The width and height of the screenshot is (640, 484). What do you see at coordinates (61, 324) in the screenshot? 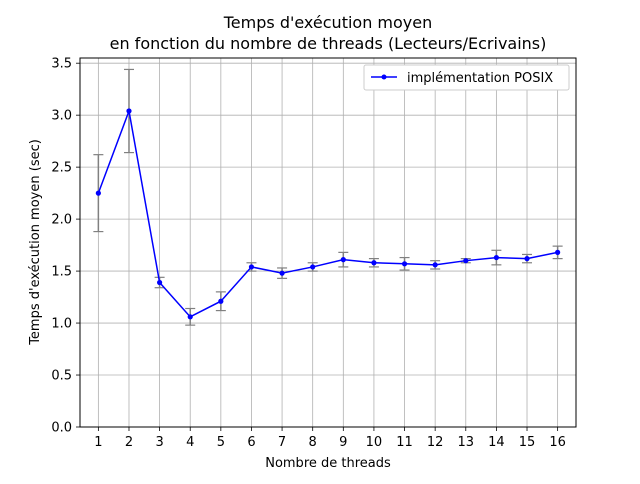
I see `y-tick-label: 1.0` at bounding box center [61, 324].